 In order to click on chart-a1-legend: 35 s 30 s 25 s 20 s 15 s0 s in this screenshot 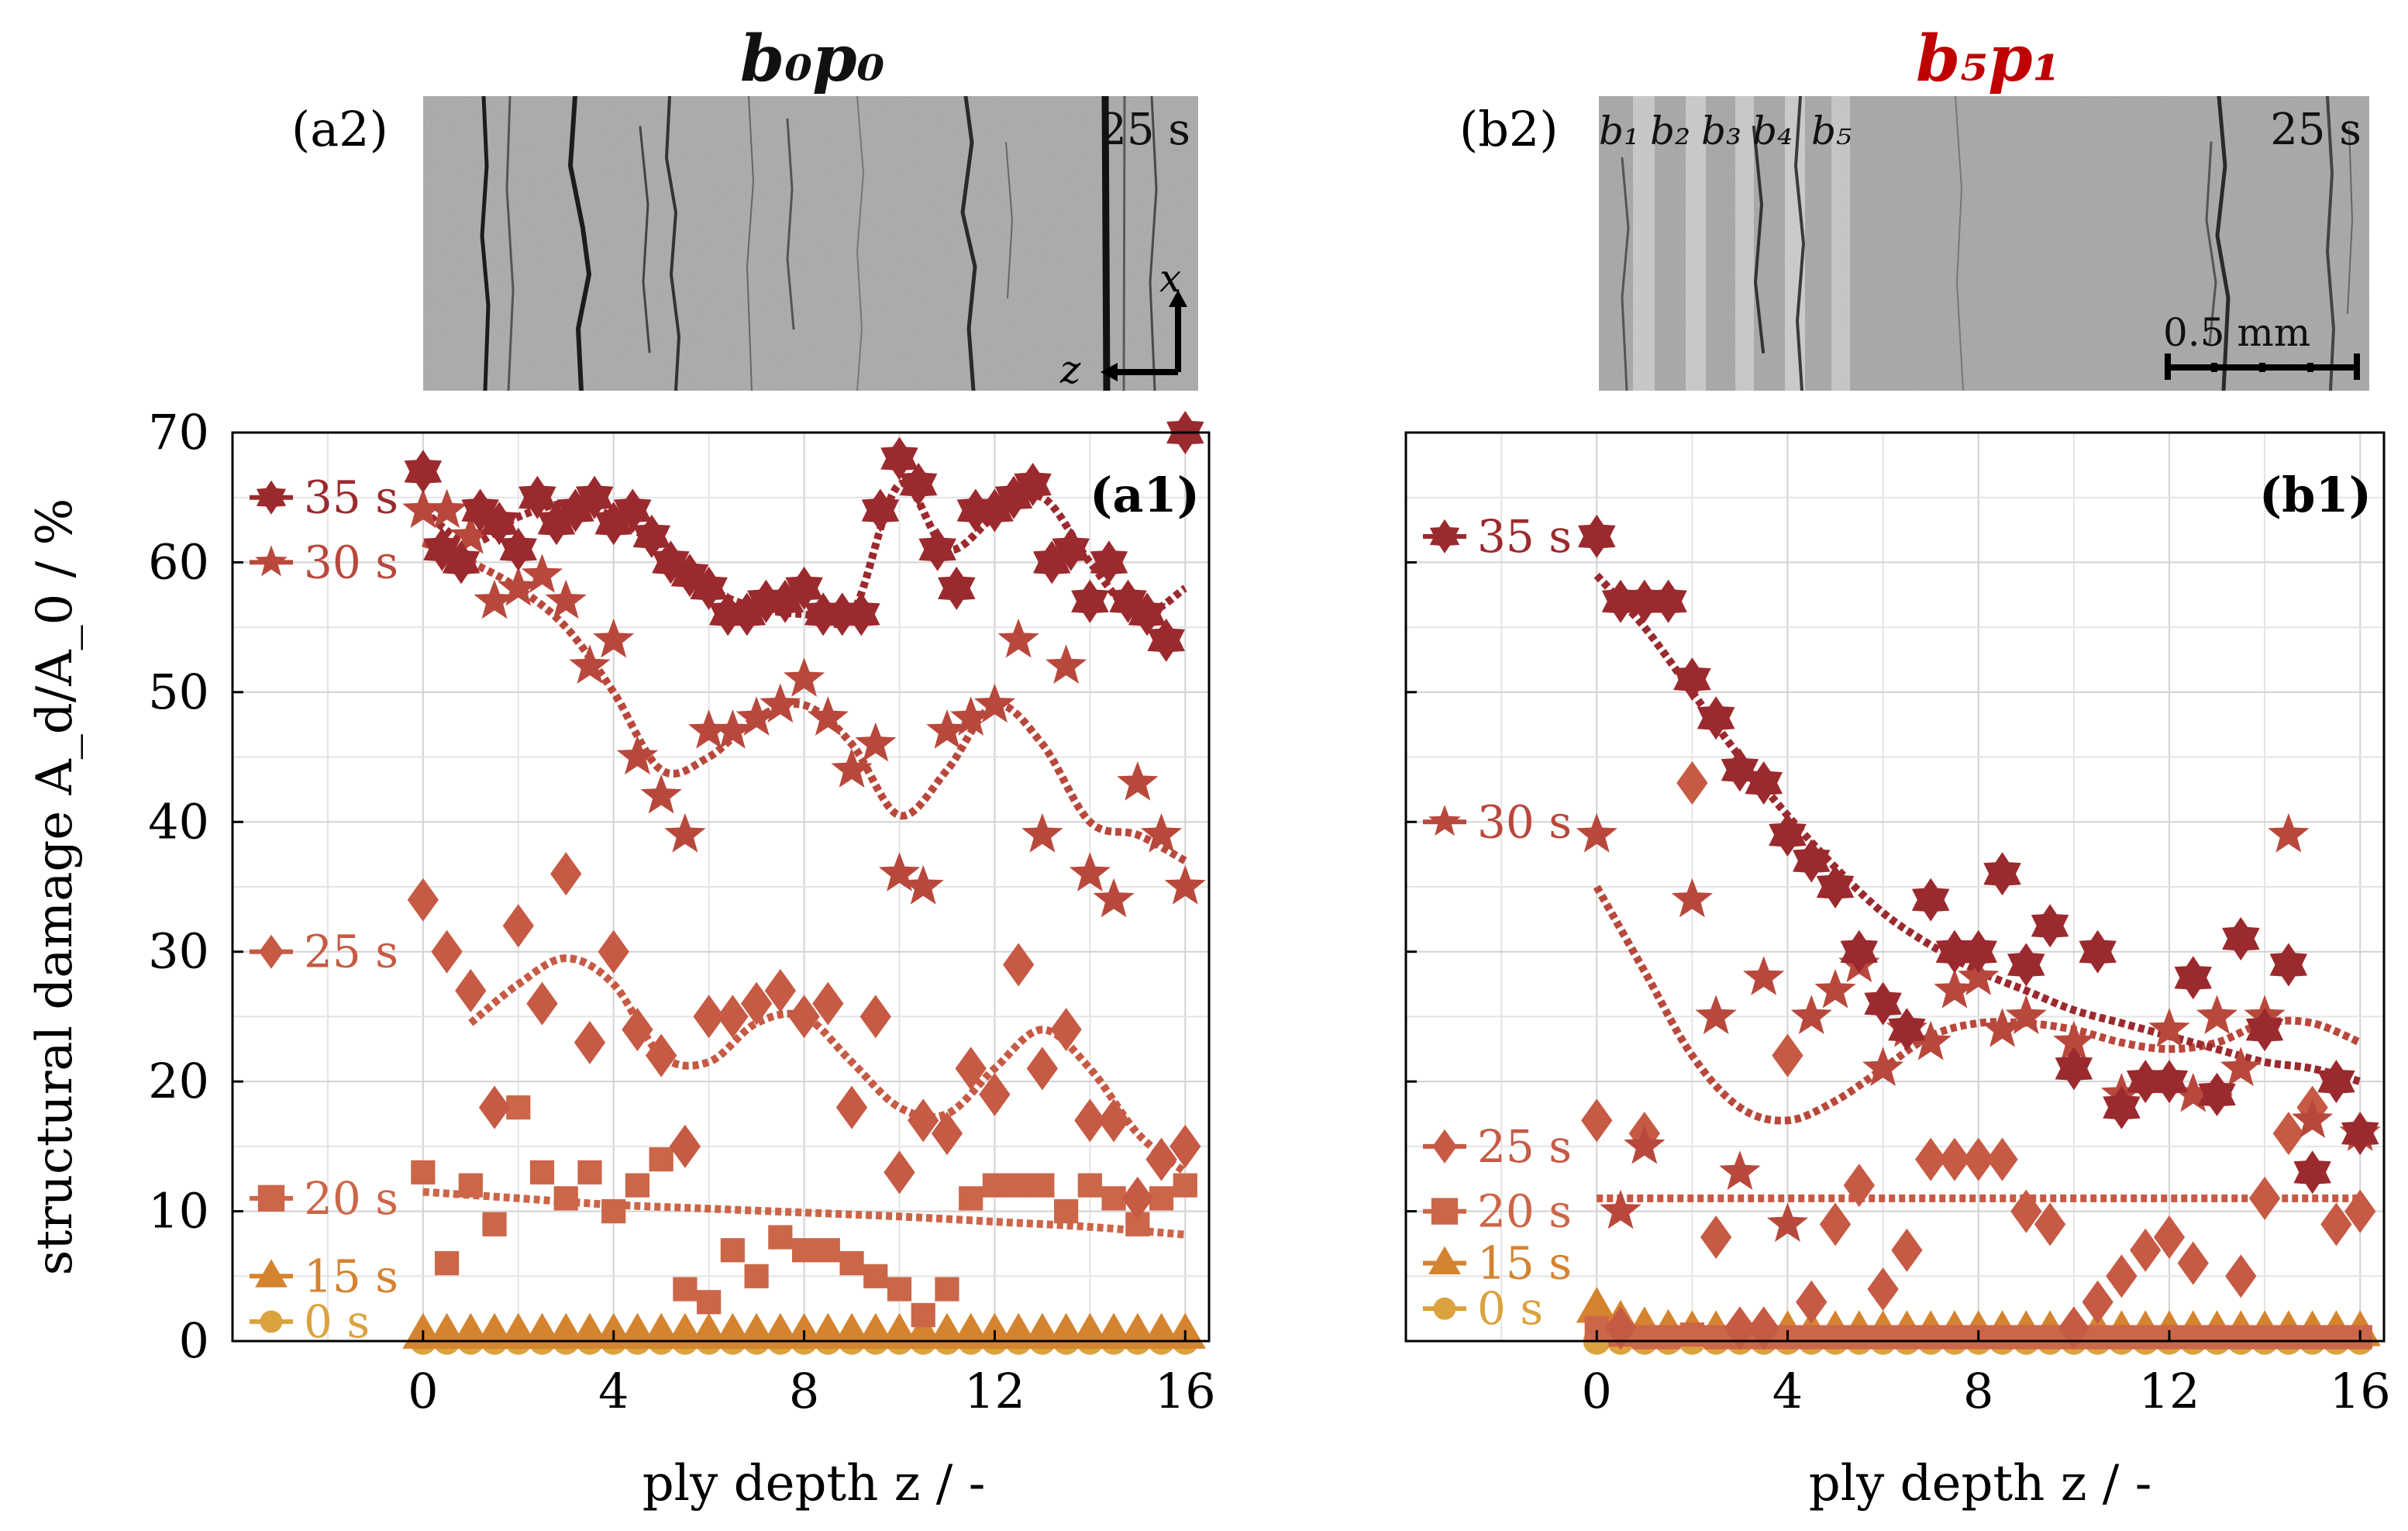, I will do `click(324, 909)`.